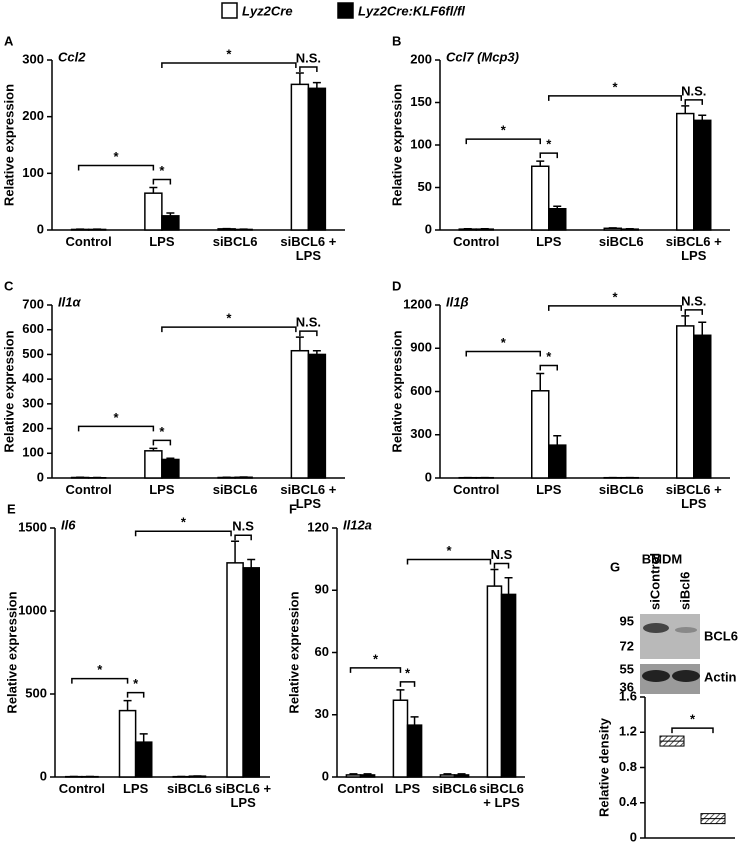  What do you see at coordinates (721, 635) in the screenshot?
I see `band-label: BCL6` at bounding box center [721, 635].